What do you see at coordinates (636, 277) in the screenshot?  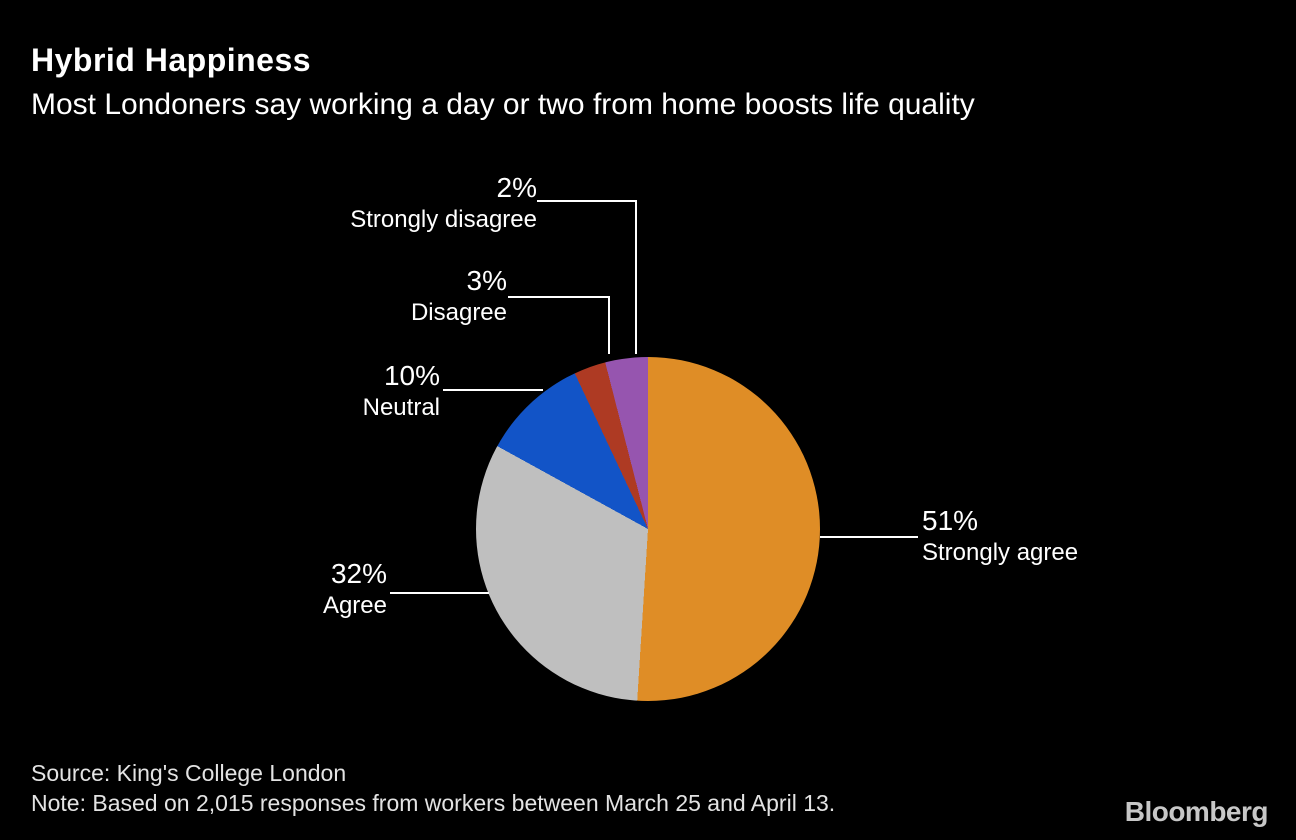 I see `leader-line-strongly-disagree-v` at bounding box center [636, 277].